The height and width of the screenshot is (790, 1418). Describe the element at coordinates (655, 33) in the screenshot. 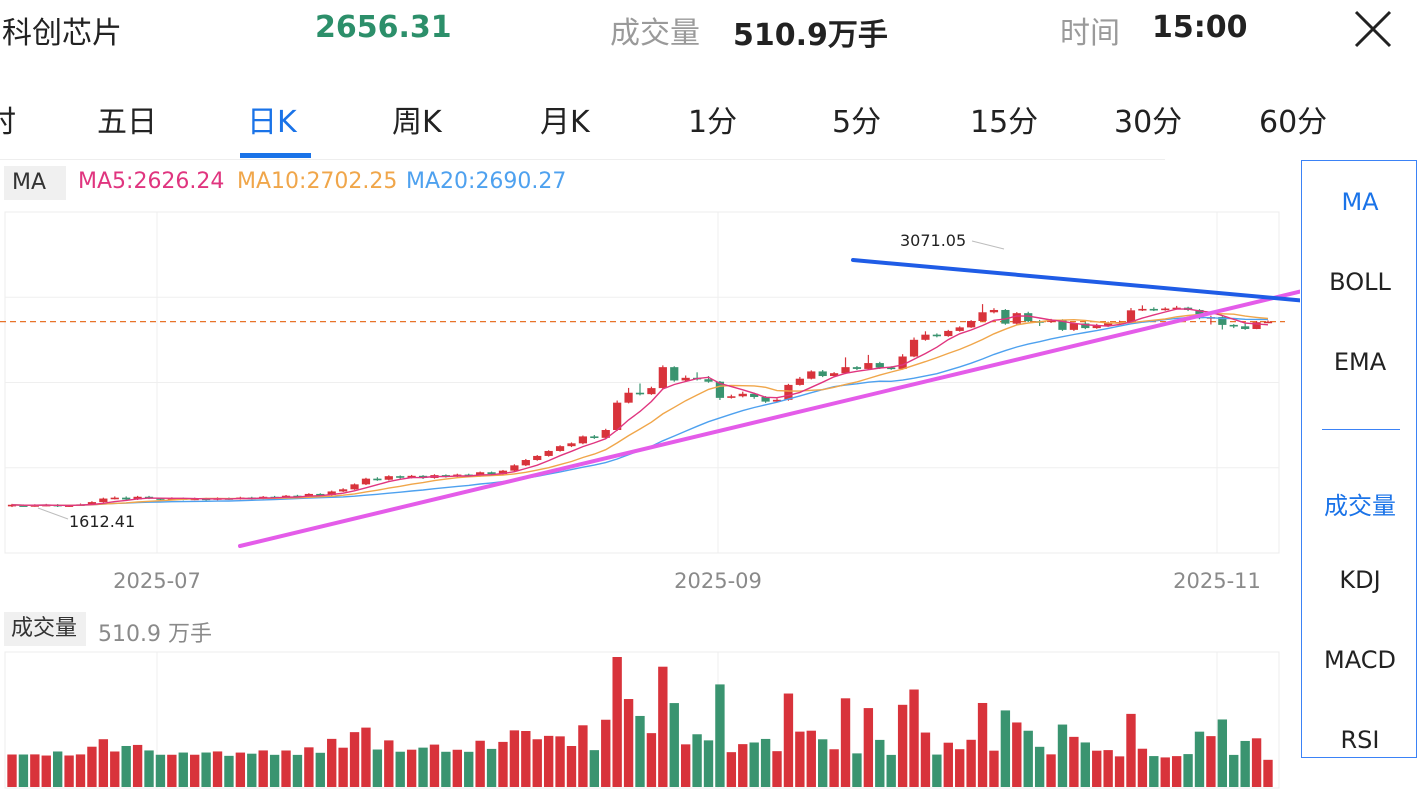

I see `volume-label: 成交量` at that location.